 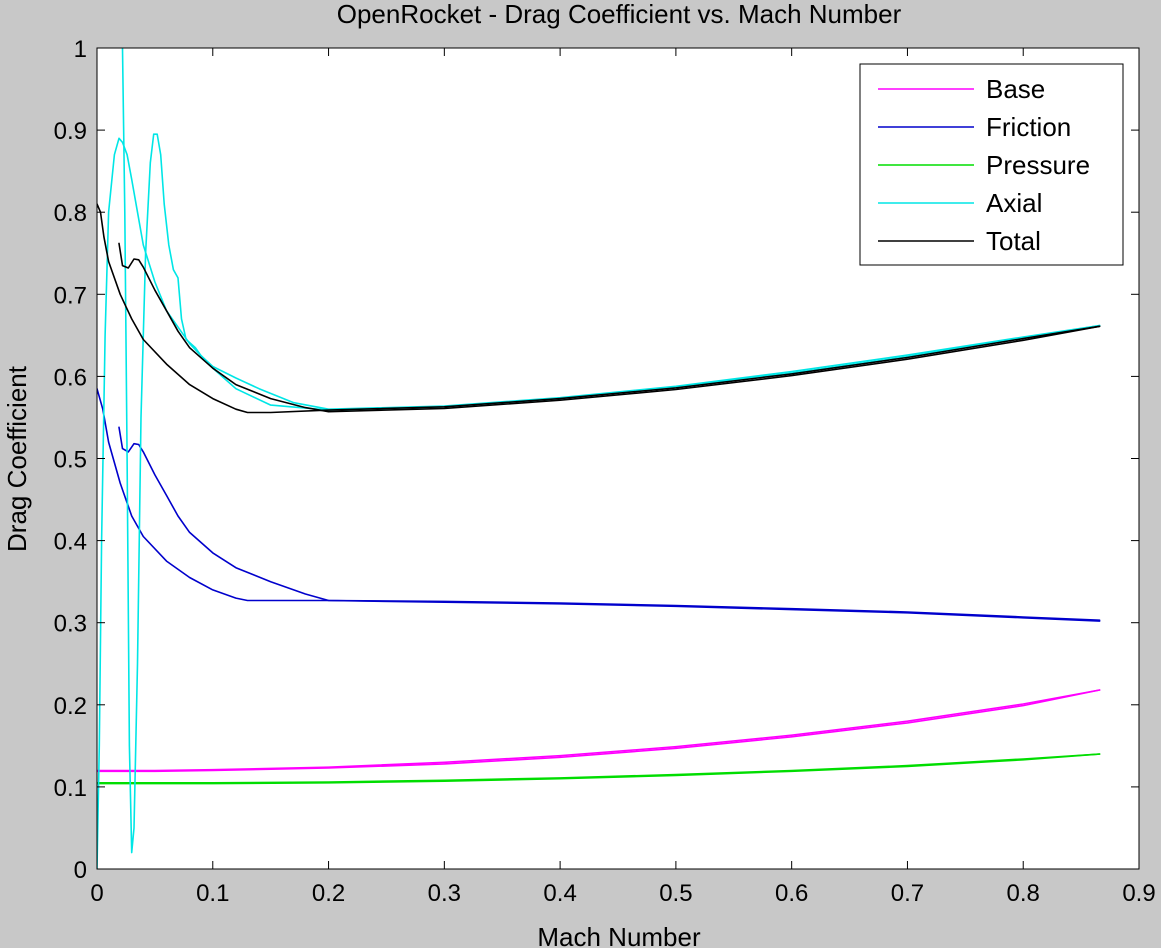 What do you see at coordinates (70, 706) in the screenshot?
I see `y-tick-label: 0.2` at bounding box center [70, 706].